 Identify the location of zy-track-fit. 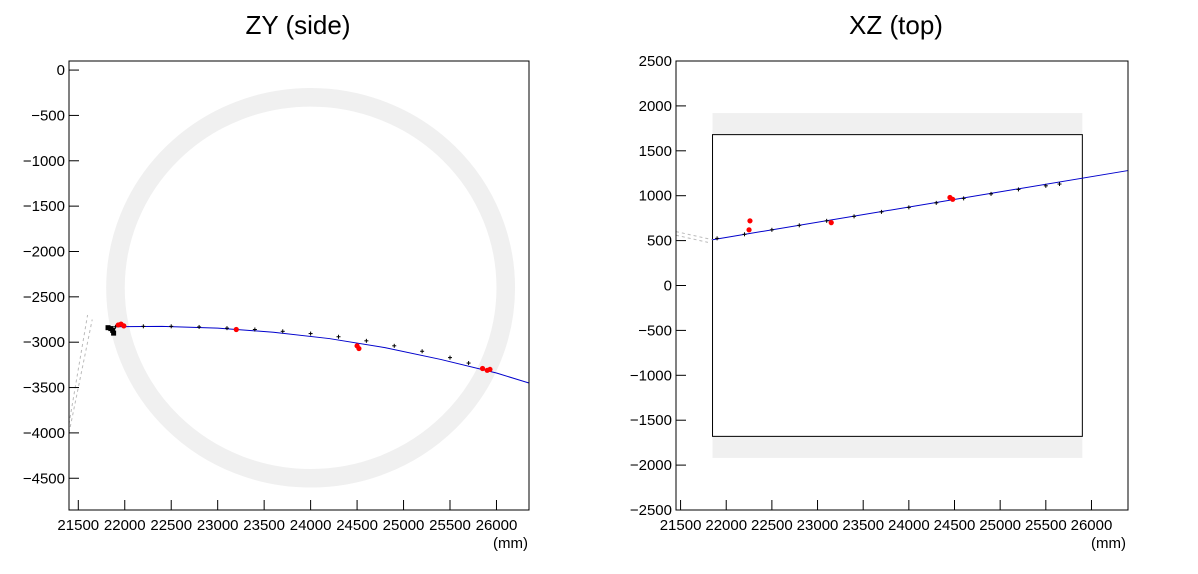
(322, 354).